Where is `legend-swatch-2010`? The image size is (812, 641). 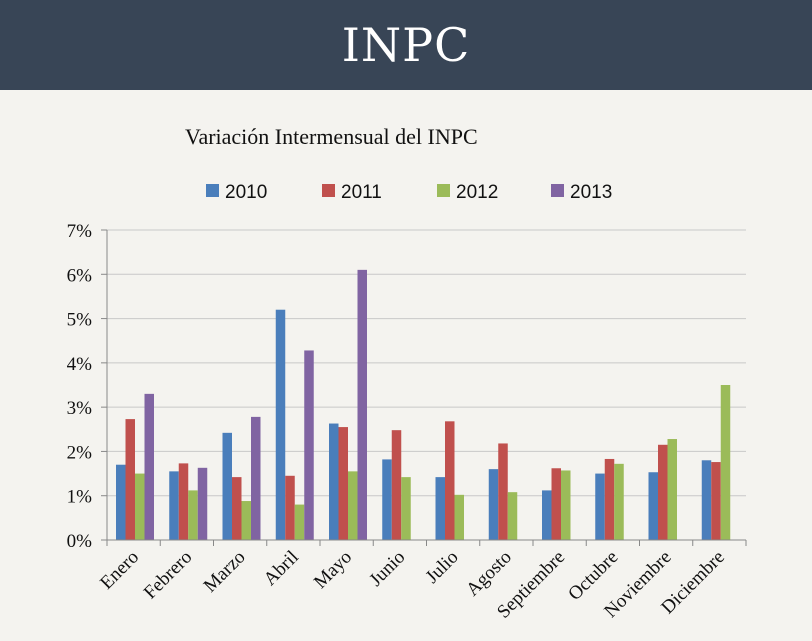 legend-swatch-2010 is located at coordinates (212, 190).